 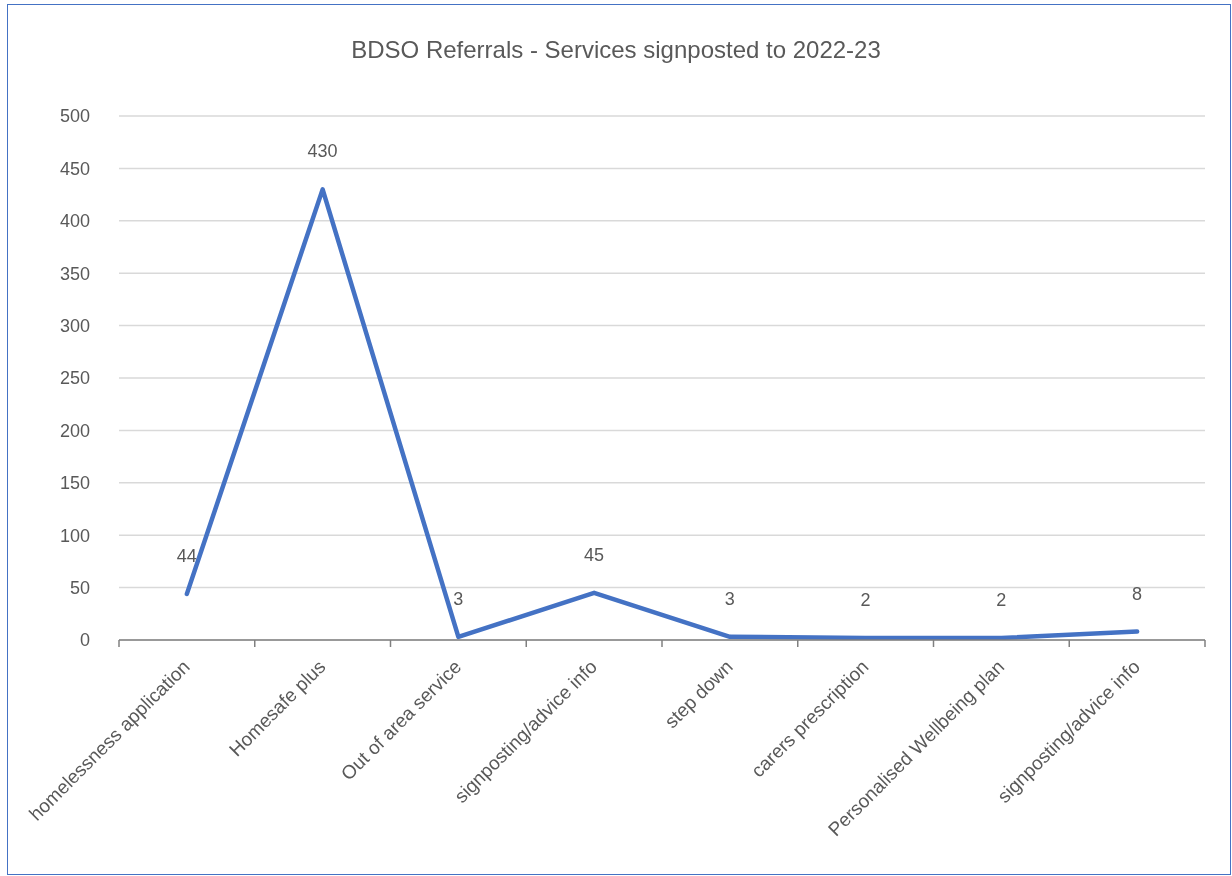 I want to click on y-tick-label: 300, so click(x=74, y=325).